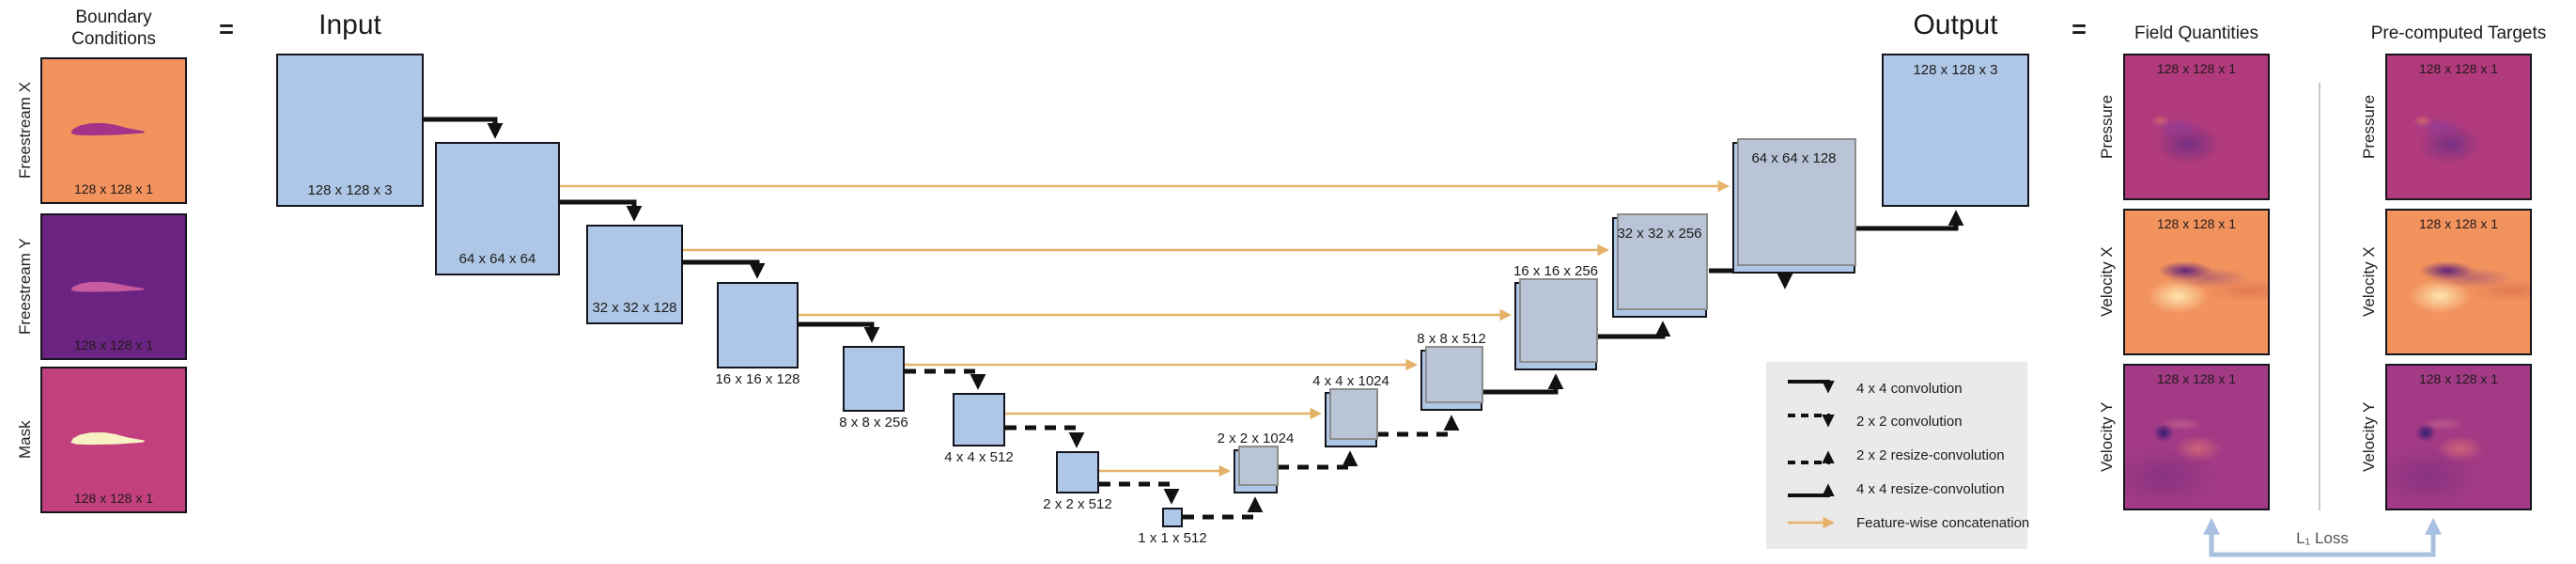 The height and width of the screenshot is (564, 2576). What do you see at coordinates (2458, 282) in the screenshot?
I see `velocity-x-target-image: 128 x 128 x 1` at bounding box center [2458, 282].